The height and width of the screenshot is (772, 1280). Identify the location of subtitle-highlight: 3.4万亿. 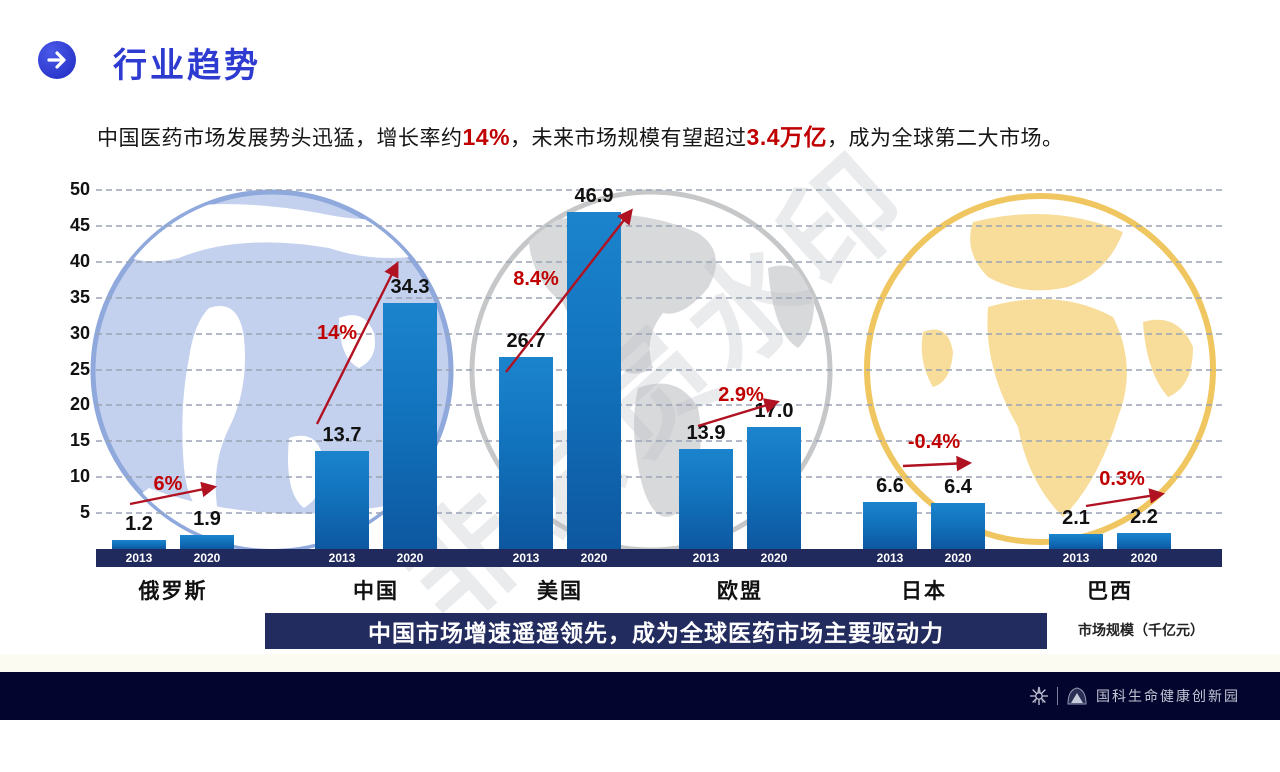
(787, 137).